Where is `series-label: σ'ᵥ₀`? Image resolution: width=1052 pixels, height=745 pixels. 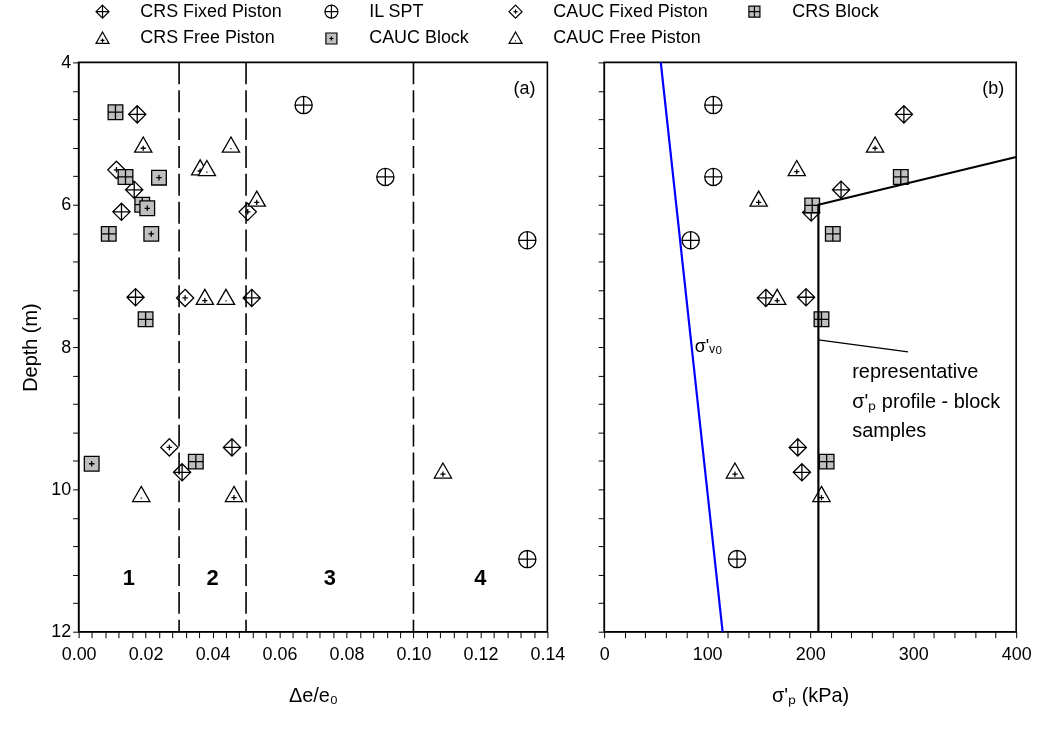
series-label: σ'ᵥ₀ is located at coordinates (708, 346).